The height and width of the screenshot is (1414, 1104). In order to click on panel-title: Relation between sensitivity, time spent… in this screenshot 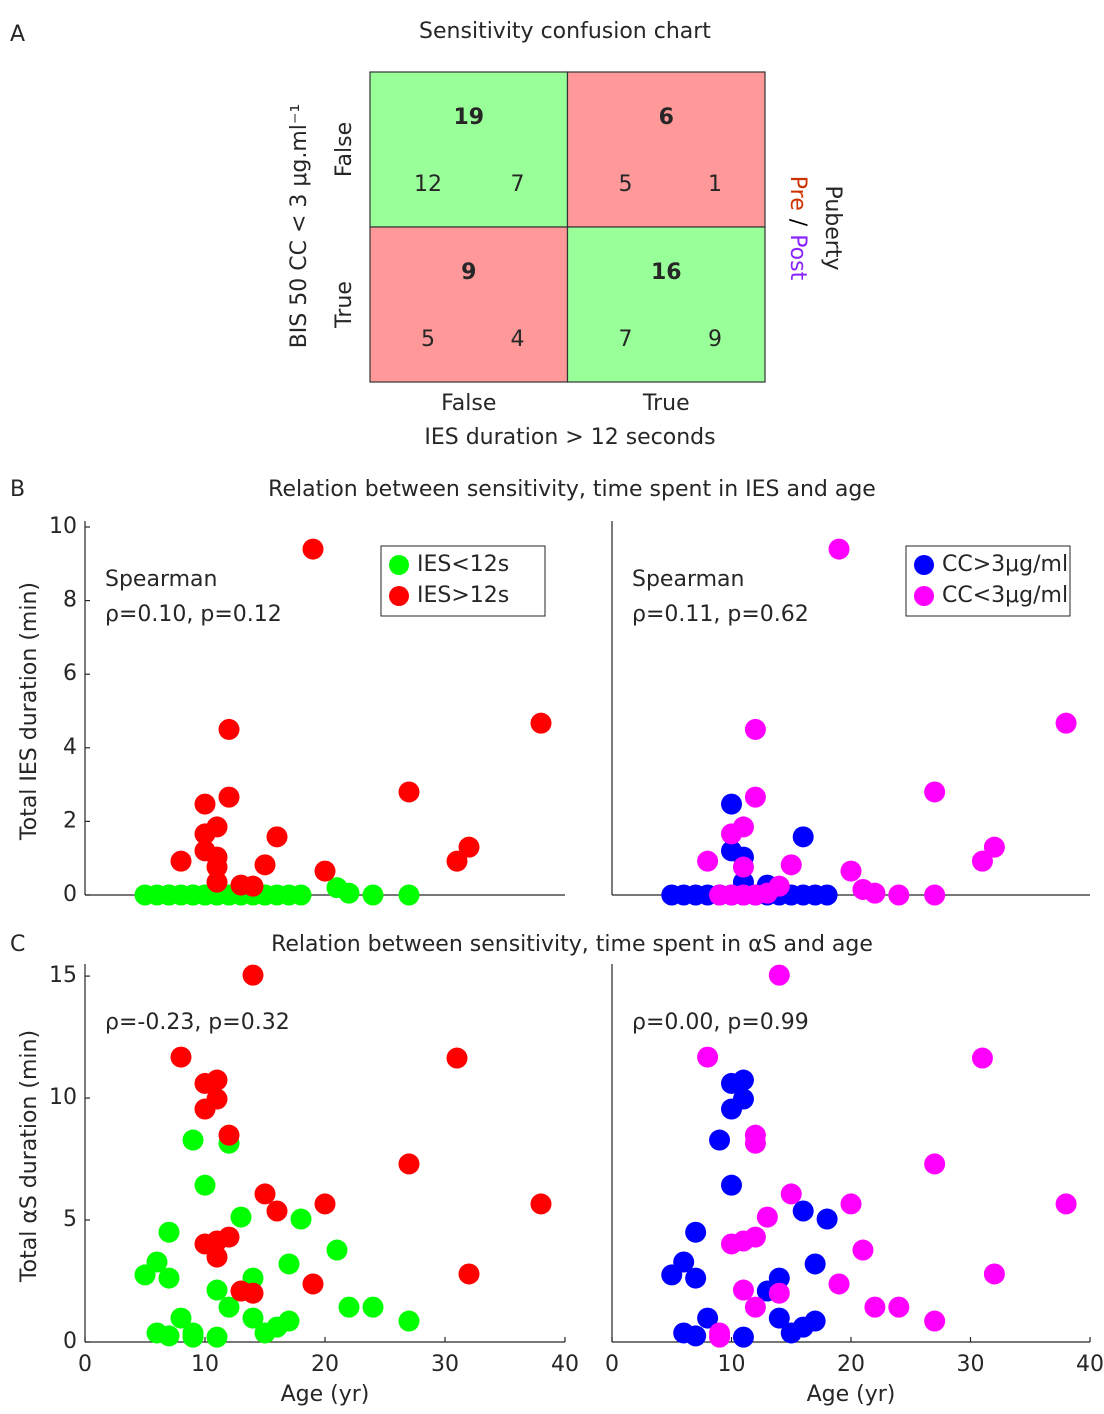, I will do `click(572, 489)`.